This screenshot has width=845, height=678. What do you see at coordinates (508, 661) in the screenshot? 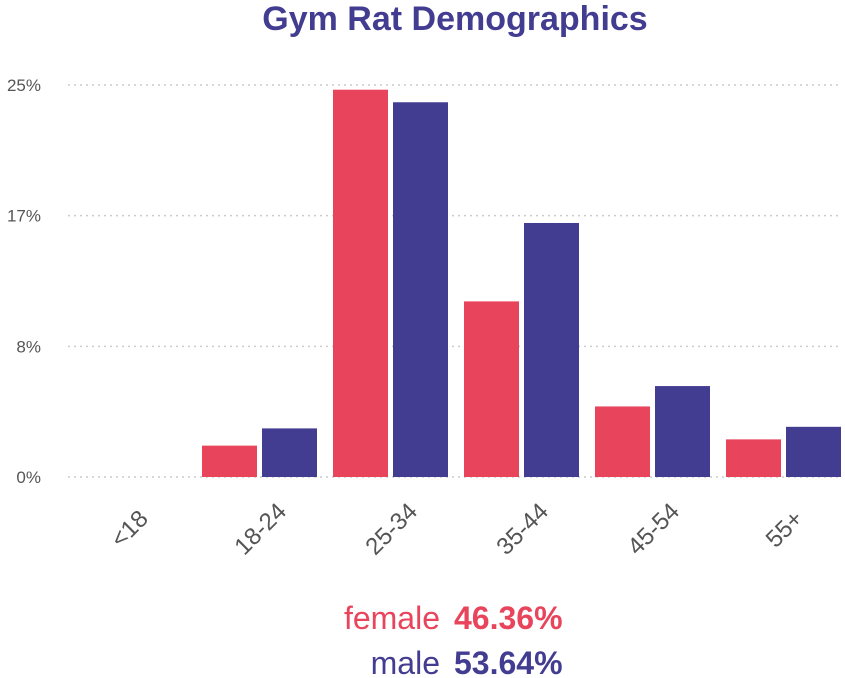
I see `legend-male-share: 53.64%` at bounding box center [508, 661].